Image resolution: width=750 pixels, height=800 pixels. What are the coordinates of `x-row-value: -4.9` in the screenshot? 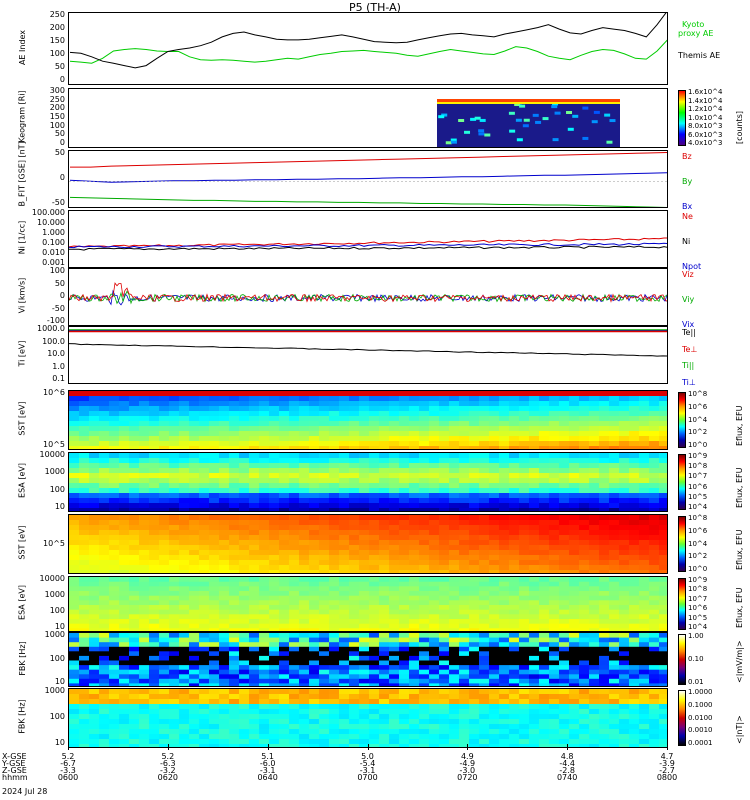 It's located at (467, 763).